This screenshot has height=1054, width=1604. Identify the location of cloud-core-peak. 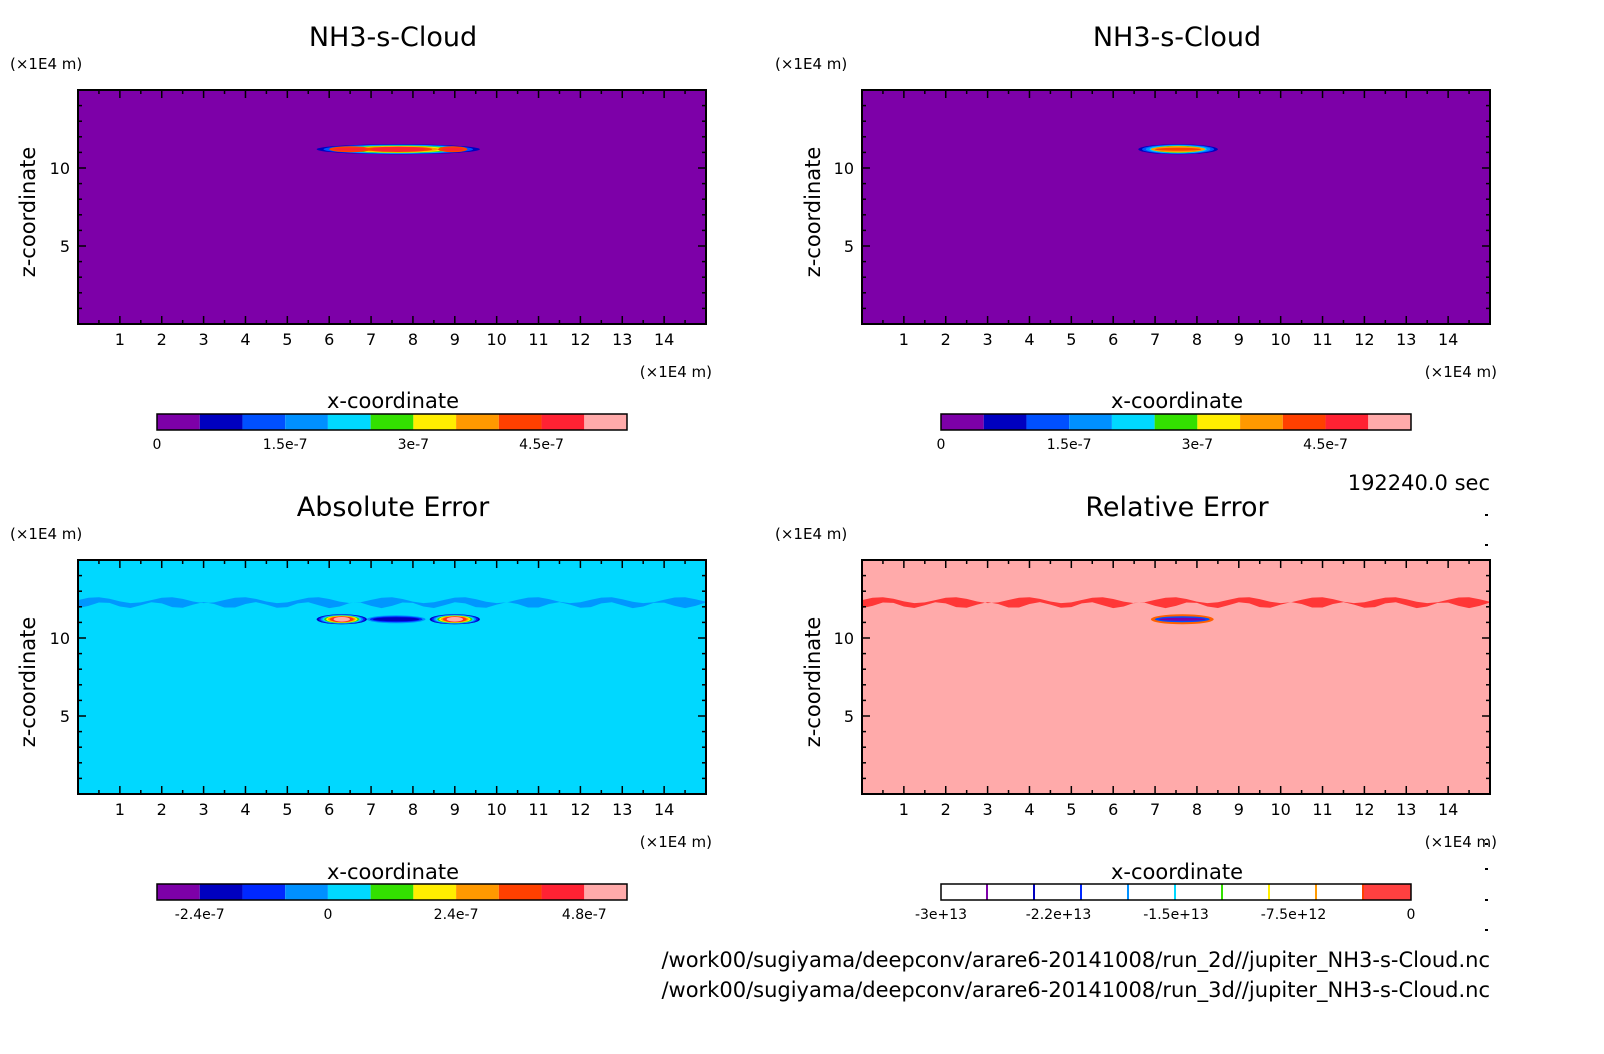
(453, 149).